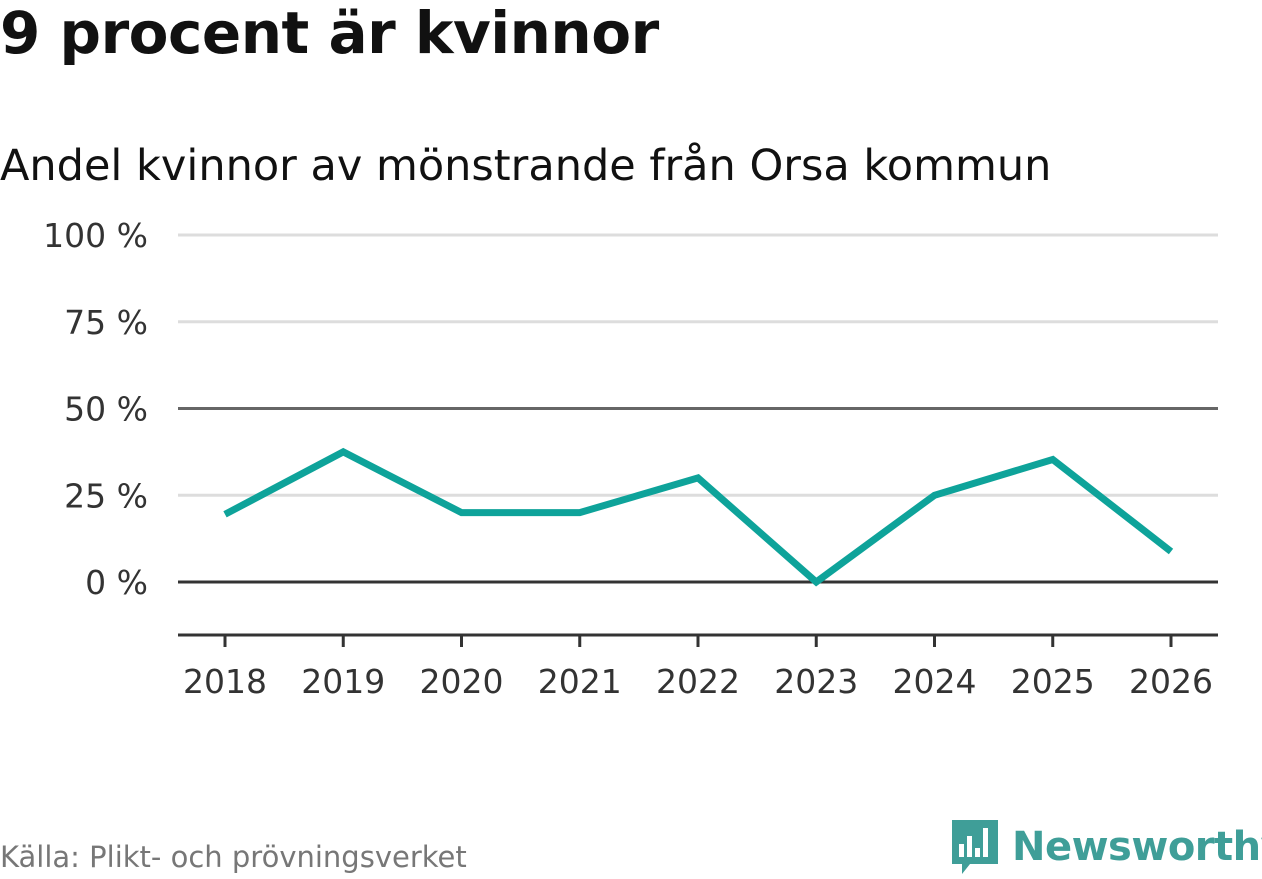 Image resolution: width=1262 pixels, height=879 pixels. What do you see at coordinates (1137, 847) in the screenshot?
I see `brand-name: Newsworthy` at bounding box center [1137, 847].